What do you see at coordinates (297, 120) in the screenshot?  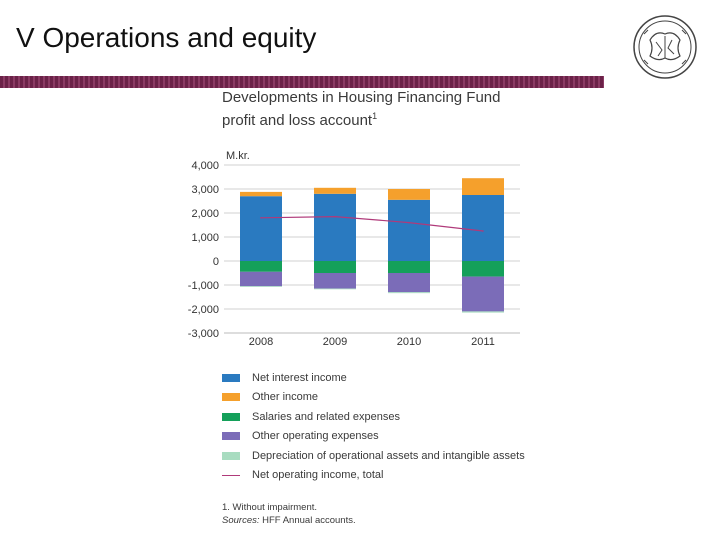 I see `chart-title-line2-text: profit and loss account` at bounding box center [297, 120].